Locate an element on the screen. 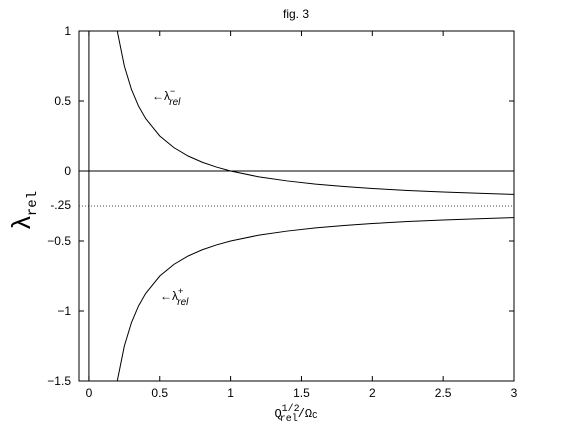 This screenshot has height=427, width=568. x-axis-label: Q1/2 rel/ΩC is located at coordinates (296, 414).